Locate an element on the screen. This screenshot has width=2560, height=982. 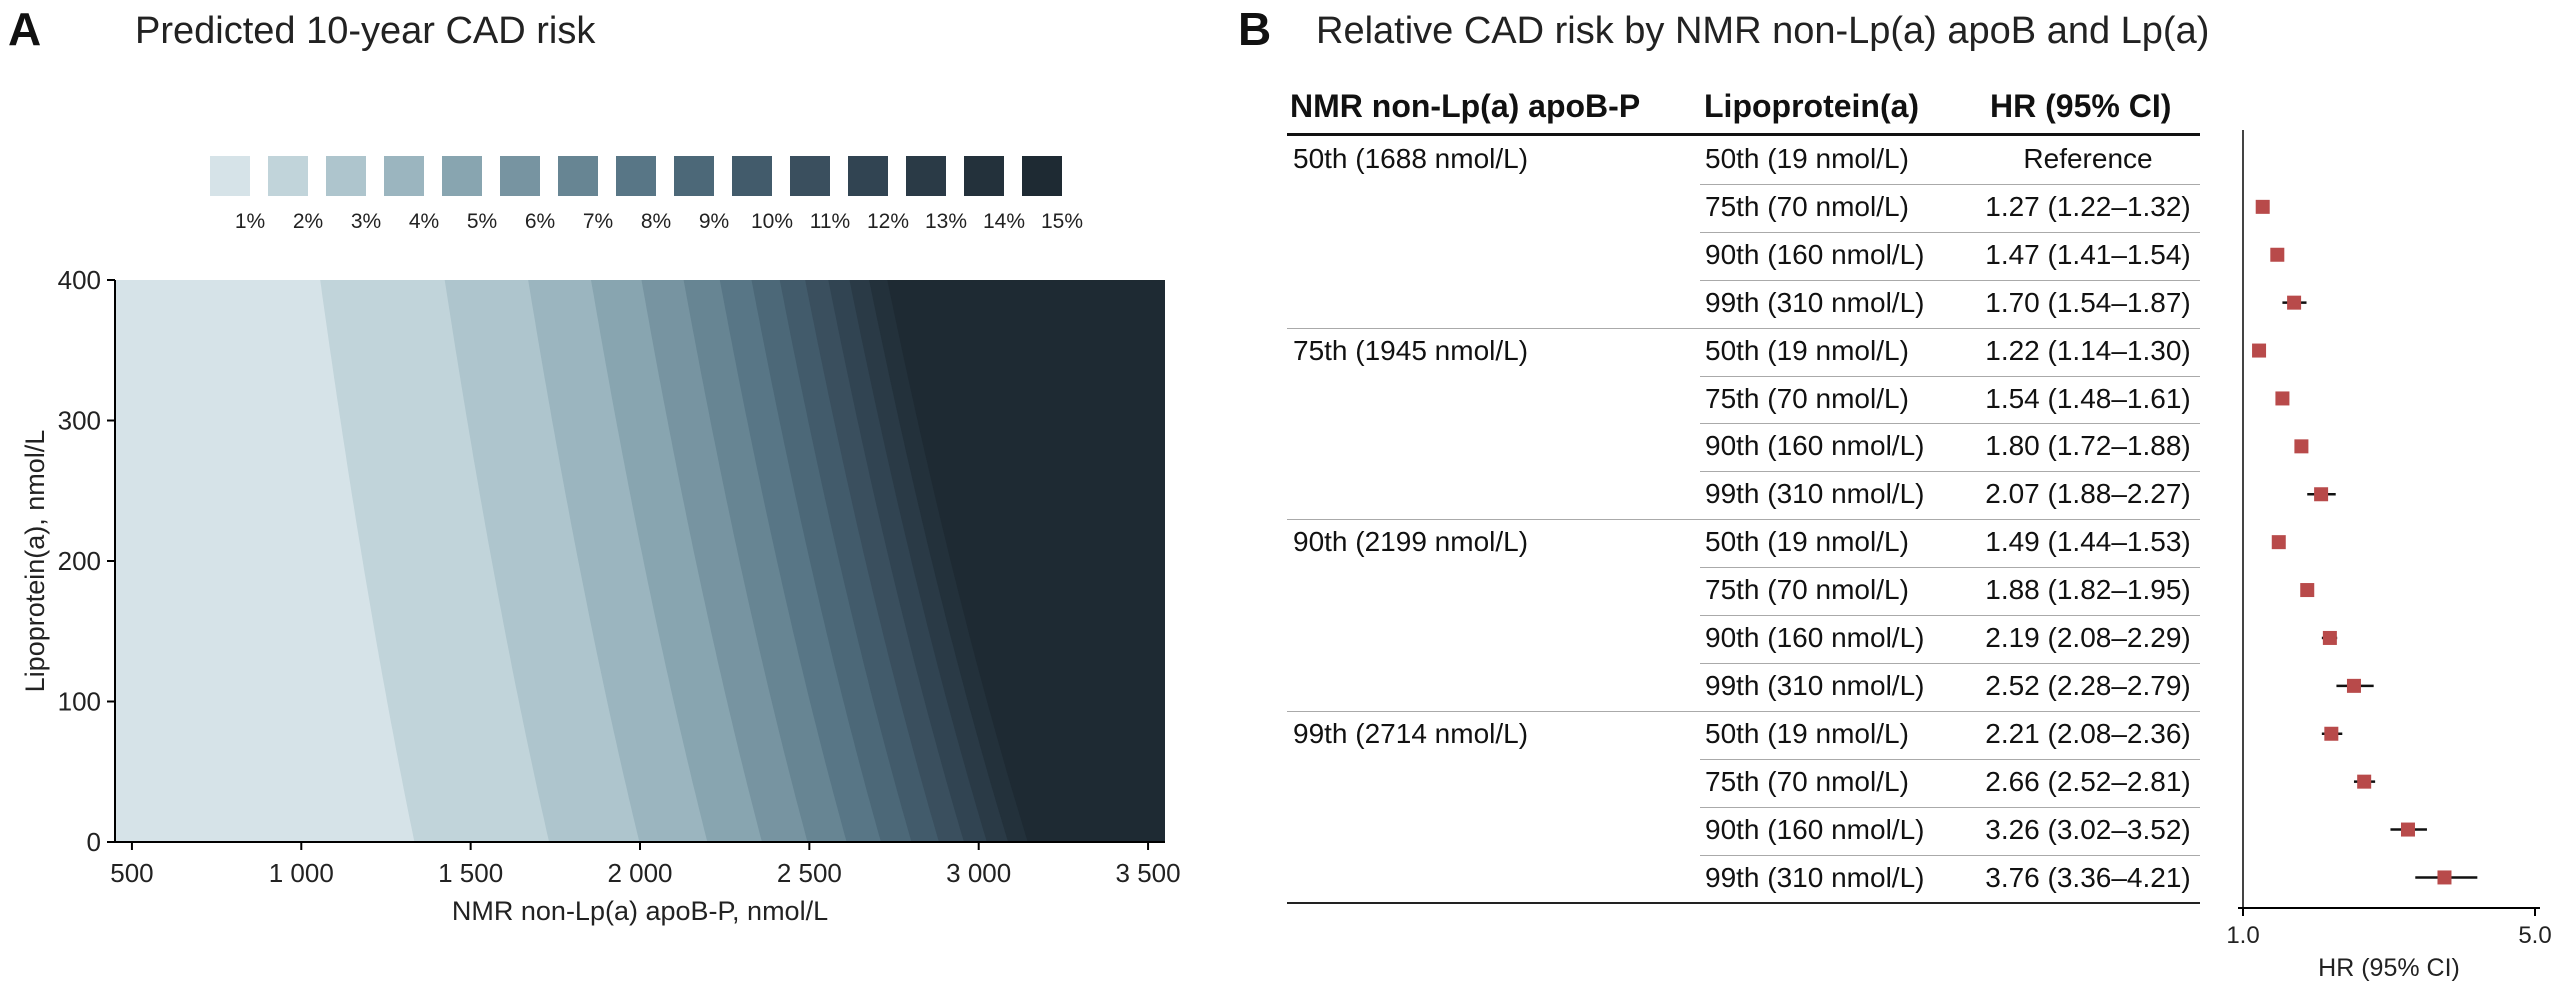
legend-label: 11% is located at coordinates (830, 221).